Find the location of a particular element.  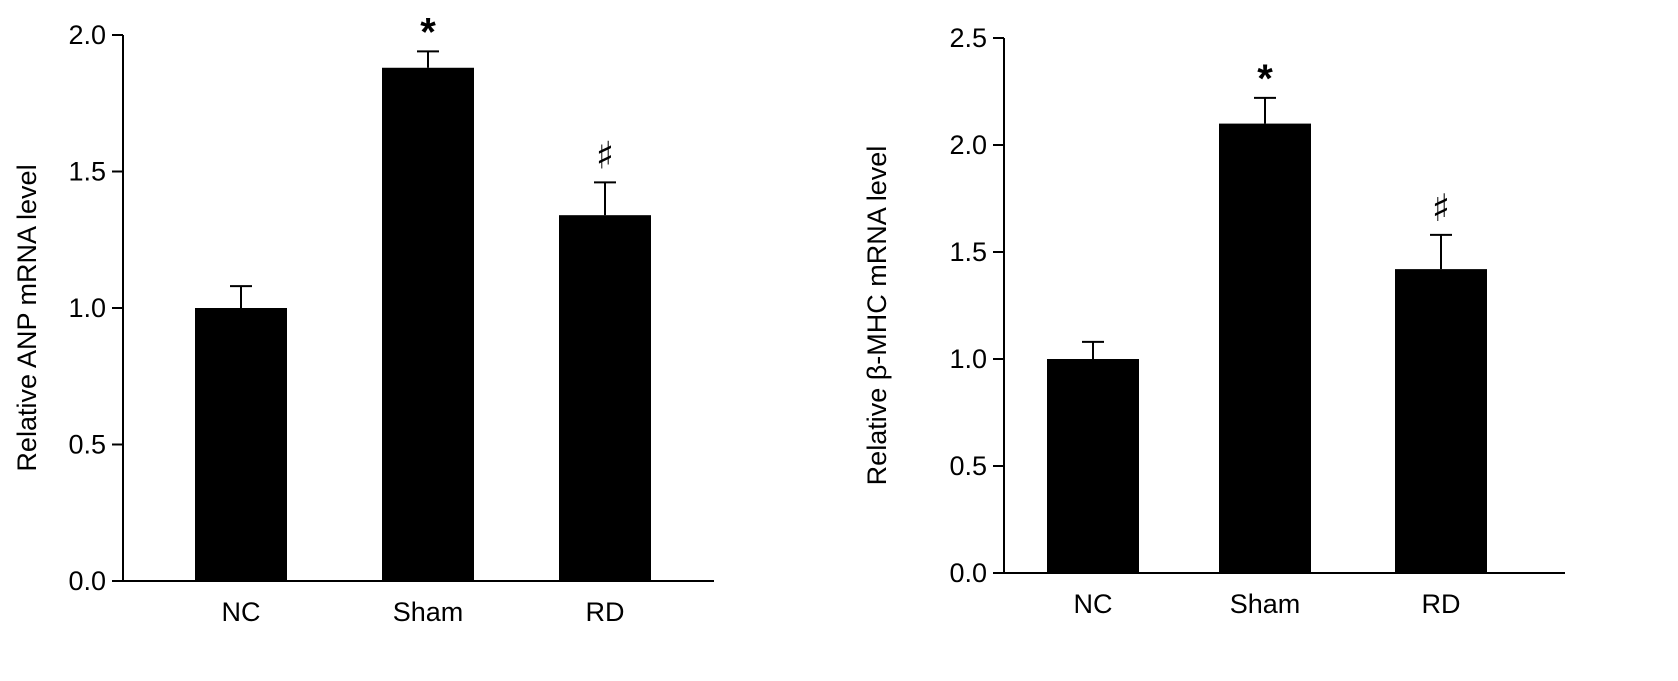

y-axis-title: Relative β-MHC mRNA level is located at coordinates (877, 316).